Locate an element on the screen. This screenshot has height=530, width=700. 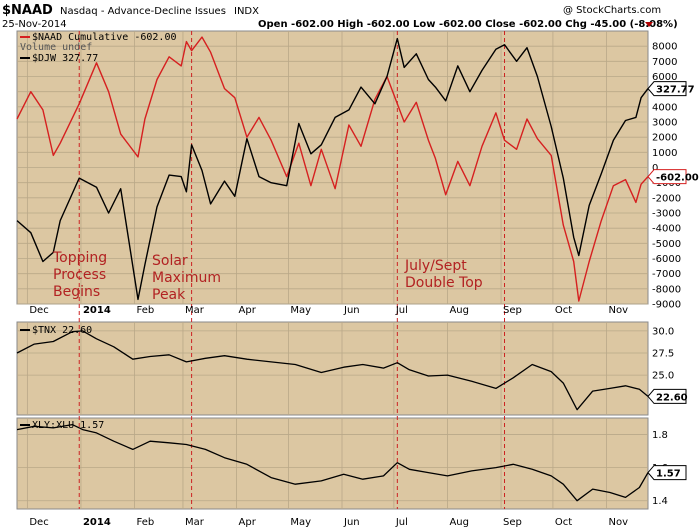
xtick-0-10: Oct is located at coordinates (563, 310).